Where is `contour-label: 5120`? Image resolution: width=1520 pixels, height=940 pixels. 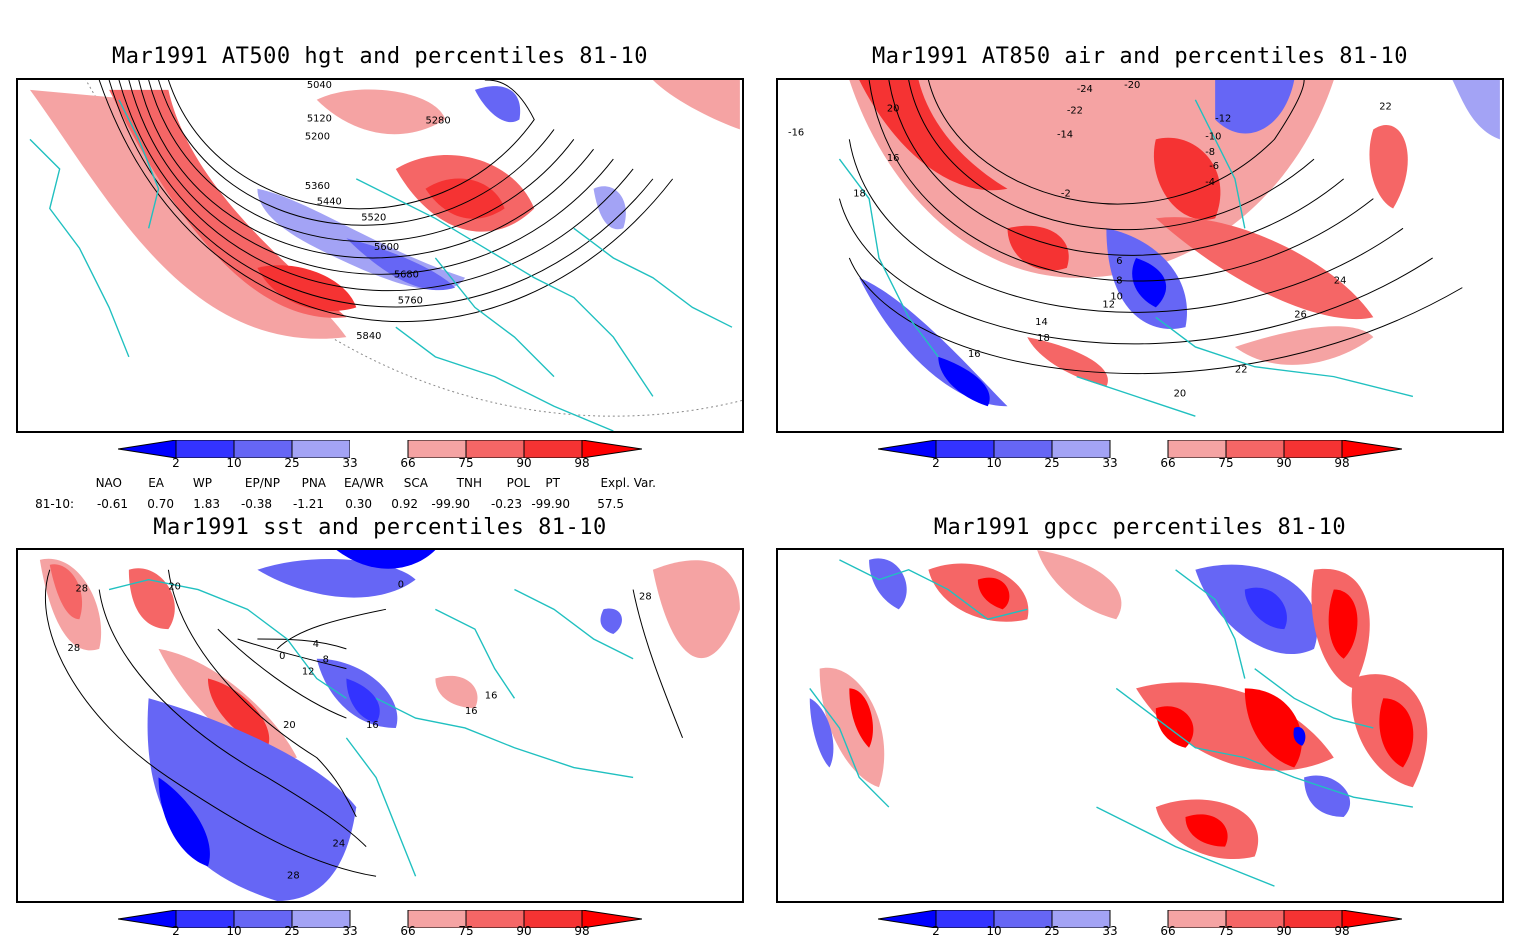
contour-label: 5120 is located at coordinates (319, 119).